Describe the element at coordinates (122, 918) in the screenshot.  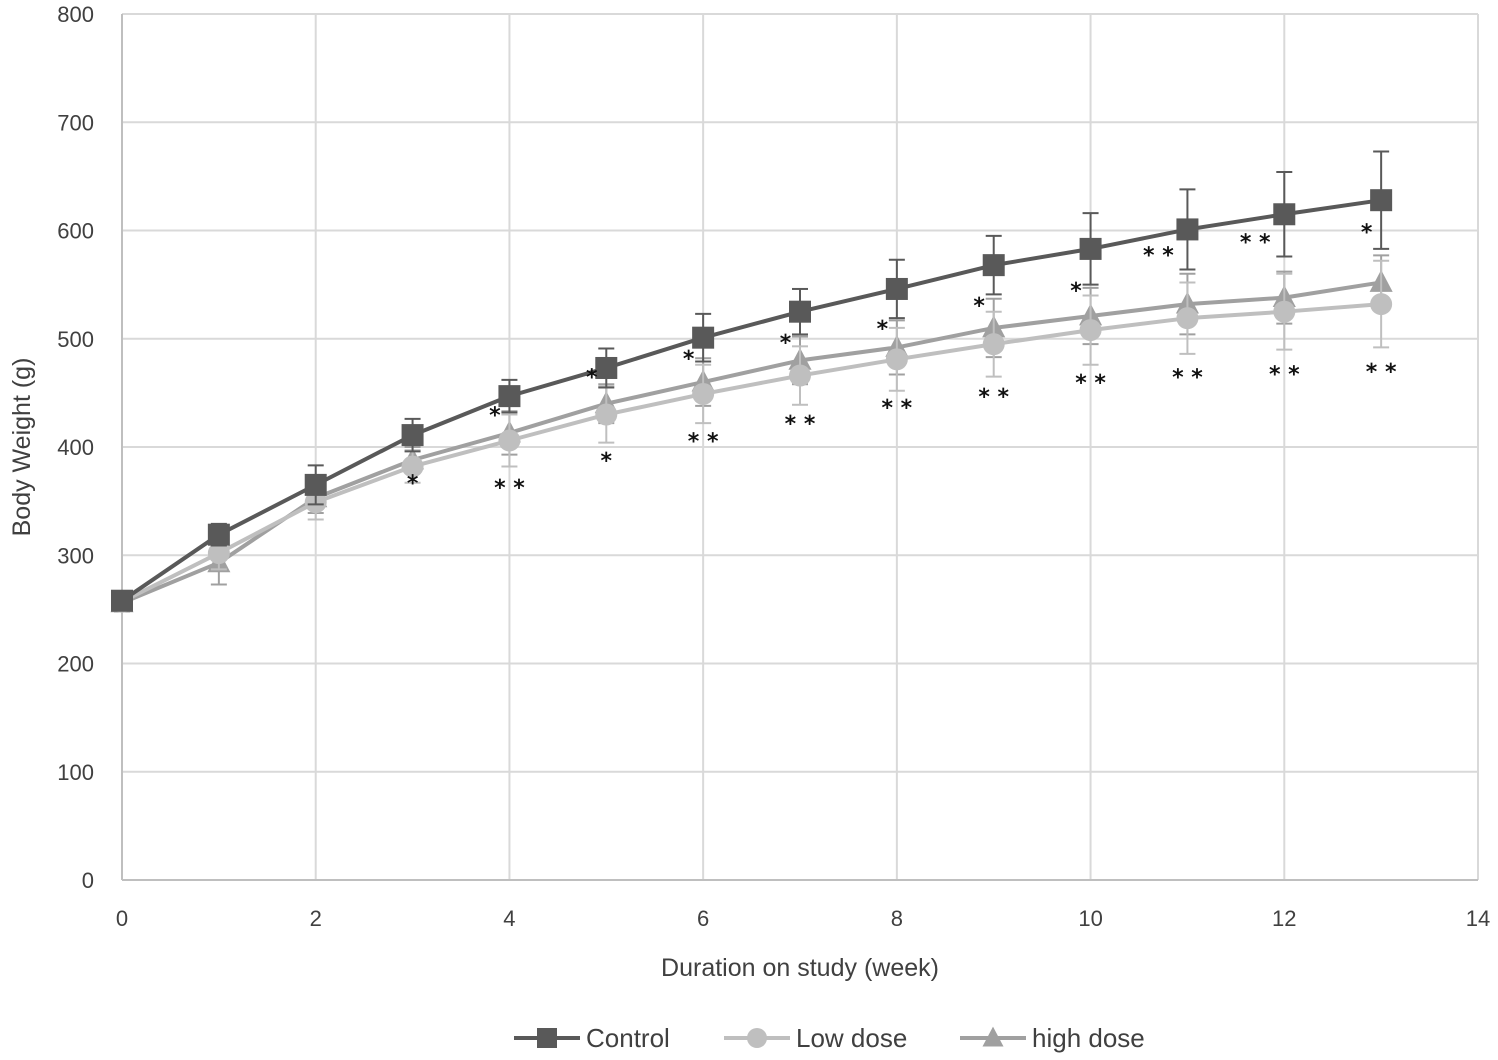
I see `x-tick-label: 0` at that location.